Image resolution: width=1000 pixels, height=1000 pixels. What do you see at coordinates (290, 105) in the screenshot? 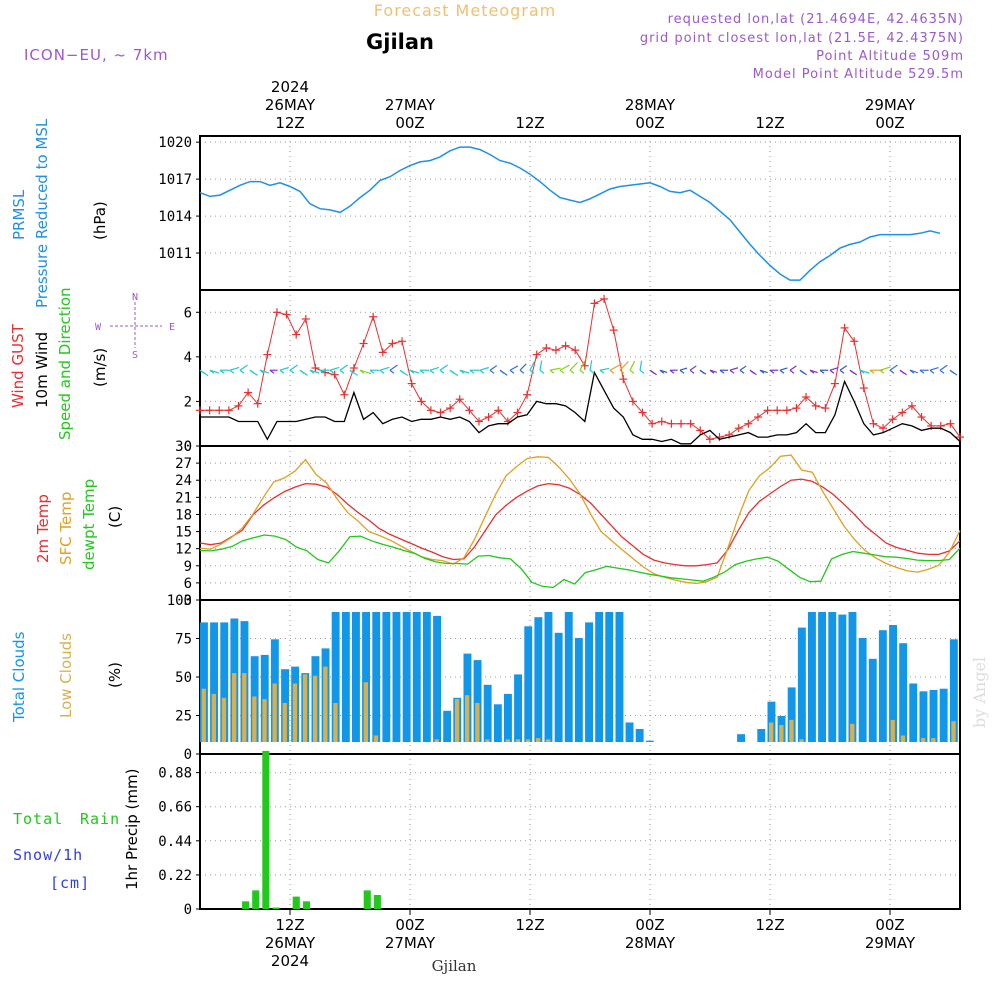
I see `top-label-date: 26MAY` at bounding box center [290, 105].